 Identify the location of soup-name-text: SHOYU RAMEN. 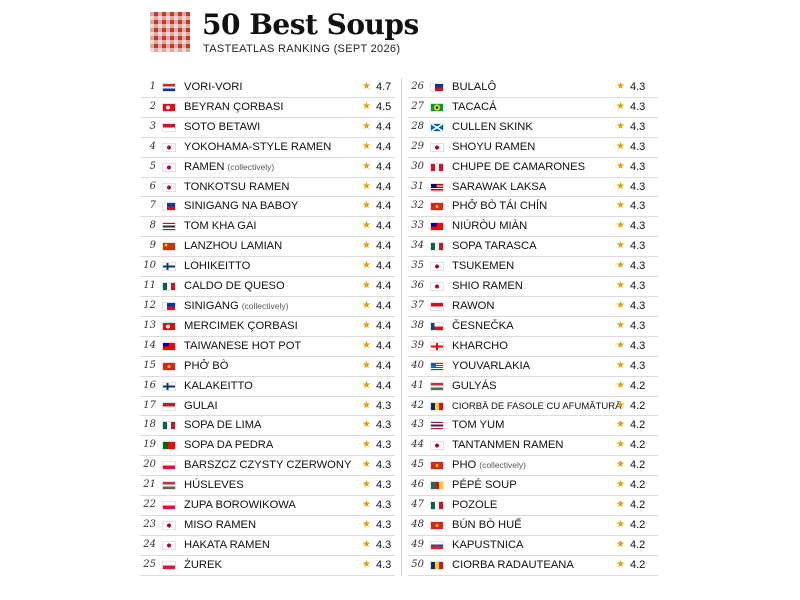
(494, 146).